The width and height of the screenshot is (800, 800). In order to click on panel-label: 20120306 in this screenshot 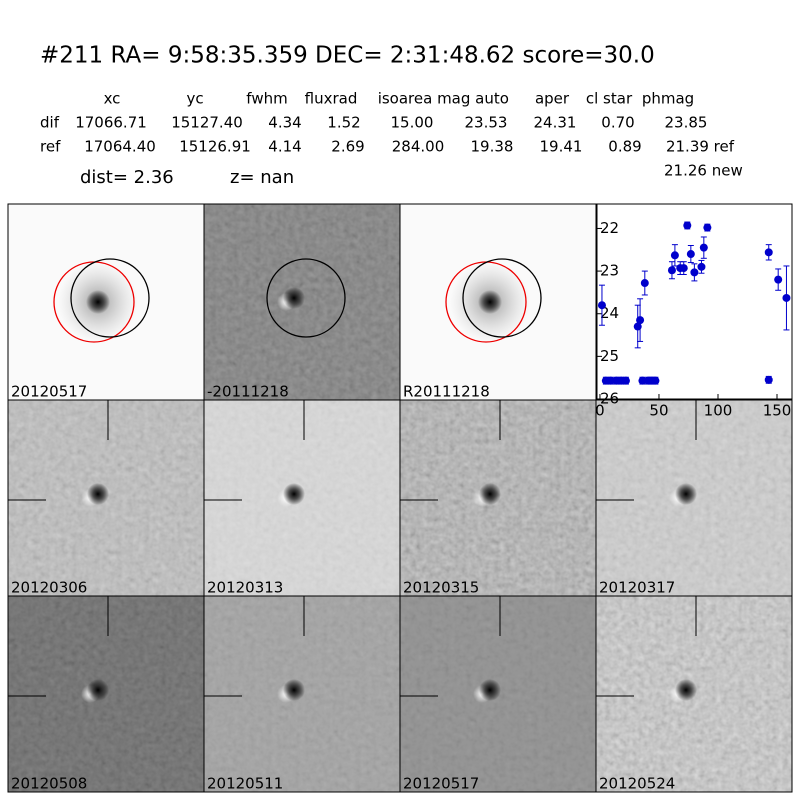, I will do `click(49, 588)`.